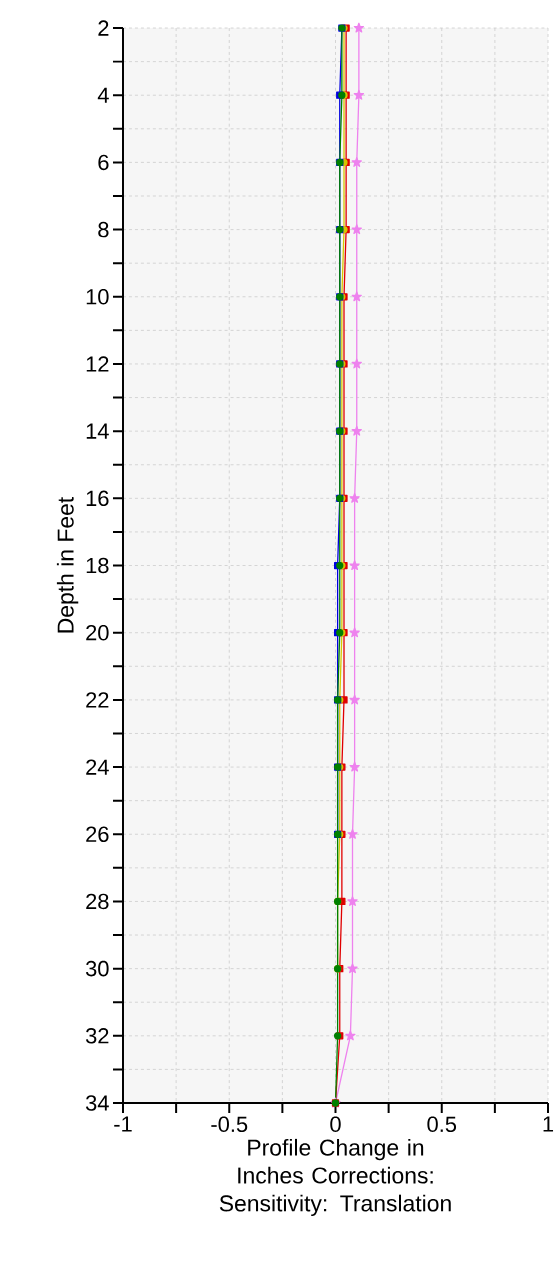 The width and height of the screenshot is (557, 1281). Describe the element at coordinates (97, 700) in the screenshot. I see `y-tick-label: 22` at that location.